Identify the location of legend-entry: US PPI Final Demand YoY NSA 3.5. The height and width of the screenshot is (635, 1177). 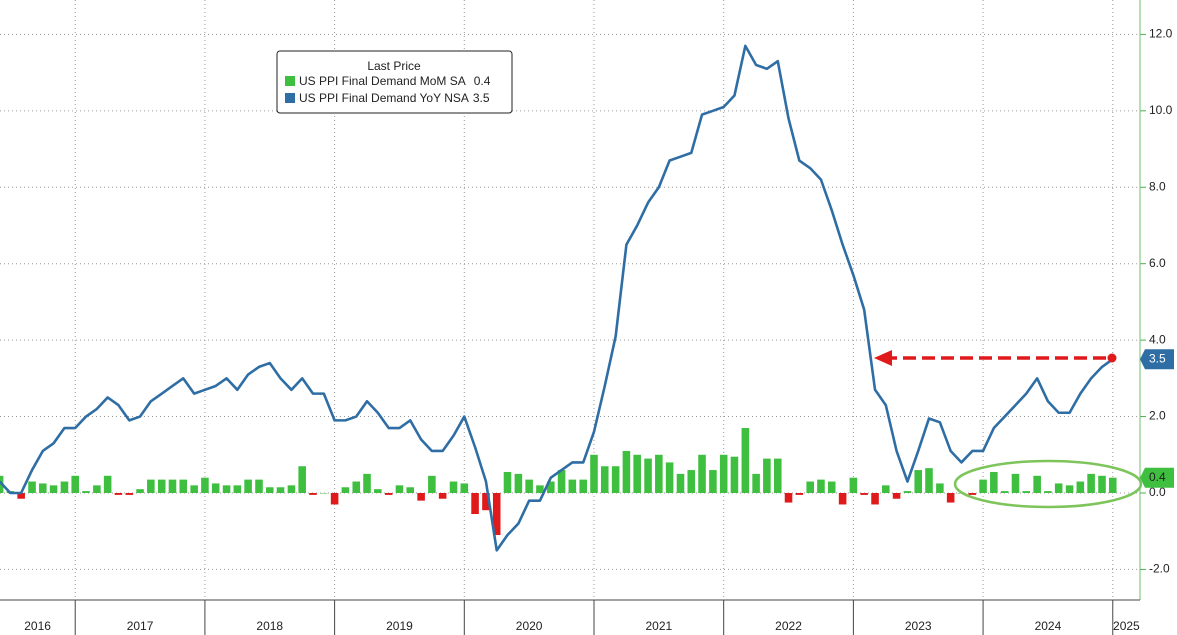
(394, 98).